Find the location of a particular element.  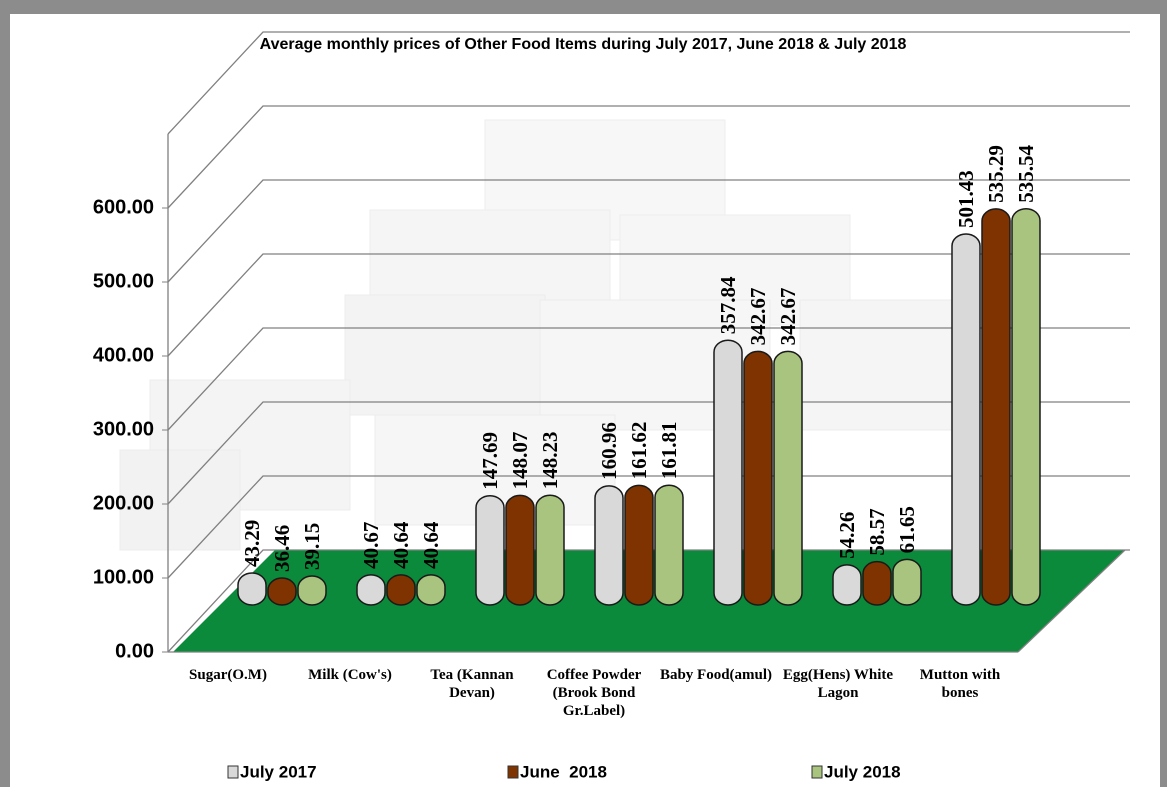

y-tick-label: 300.00 is located at coordinates (123, 429).